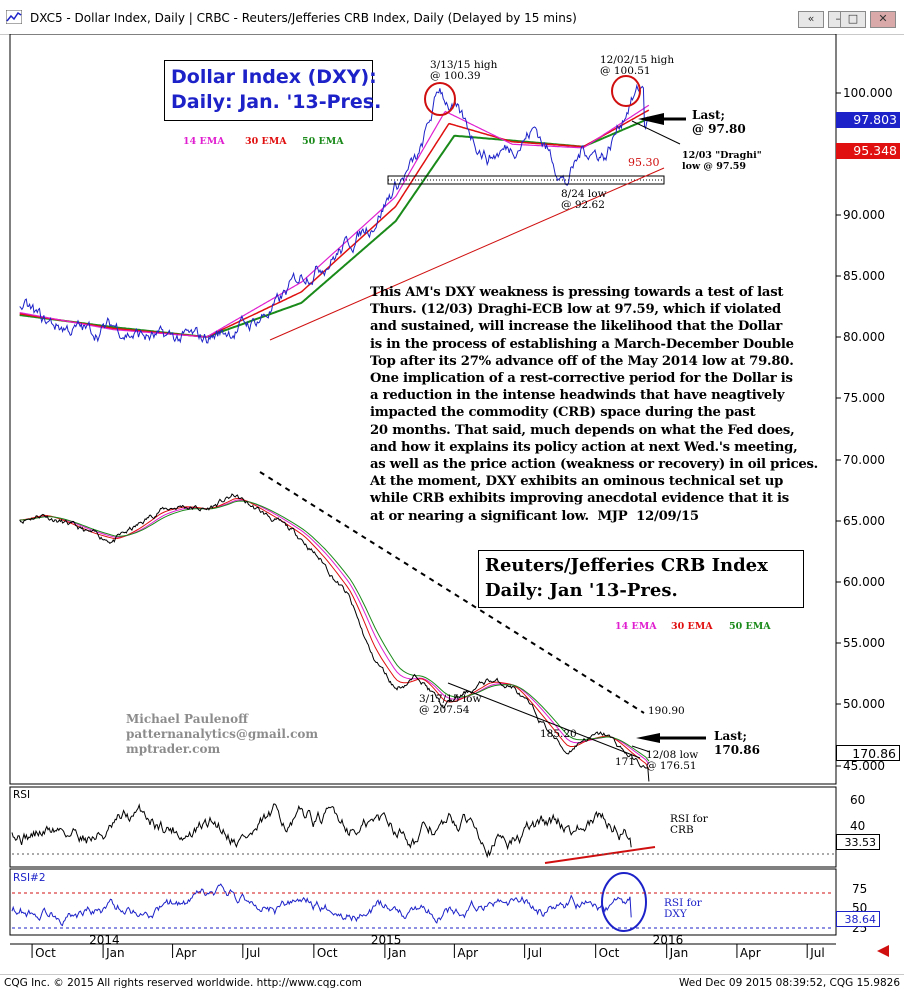  What do you see at coordinates (858, 842) in the screenshot?
I see `rsi-crb-value-tag: 33.53` at bounding box center [858, 842].